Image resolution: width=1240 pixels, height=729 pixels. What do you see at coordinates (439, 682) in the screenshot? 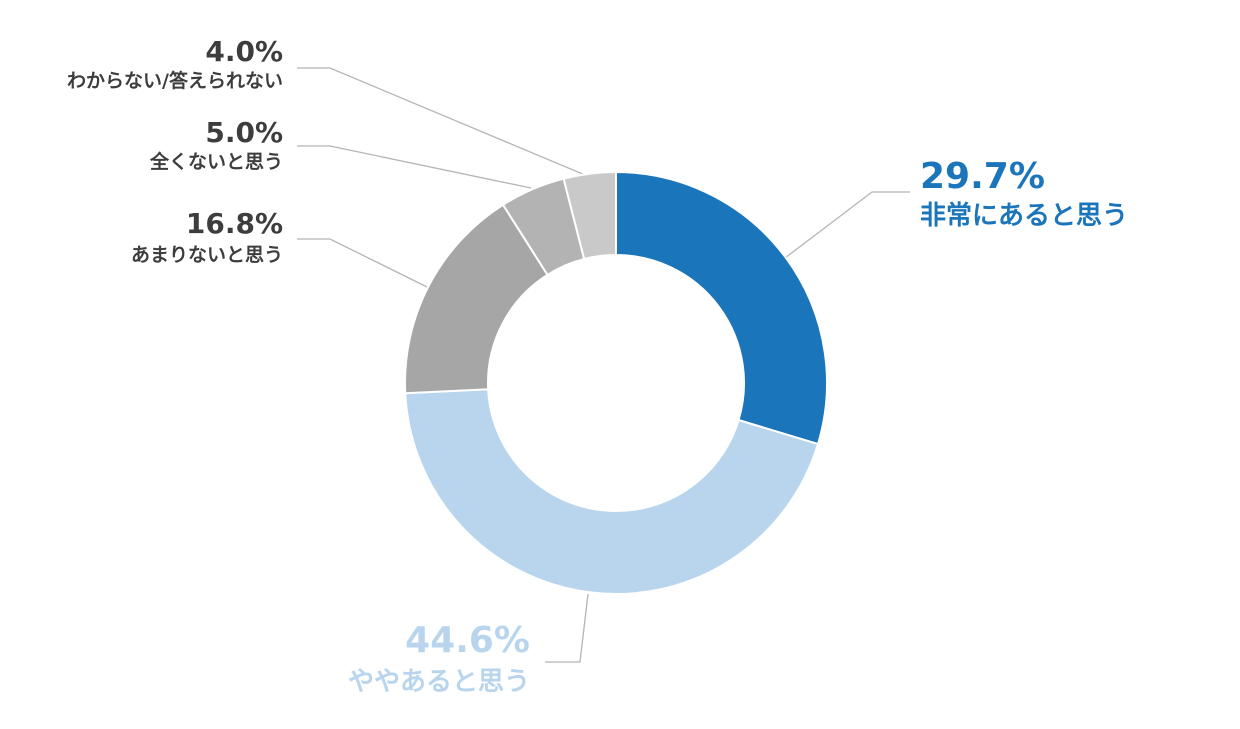
I see `slice-category-label-2: ややあると思う` at bounding box center [439, 682].